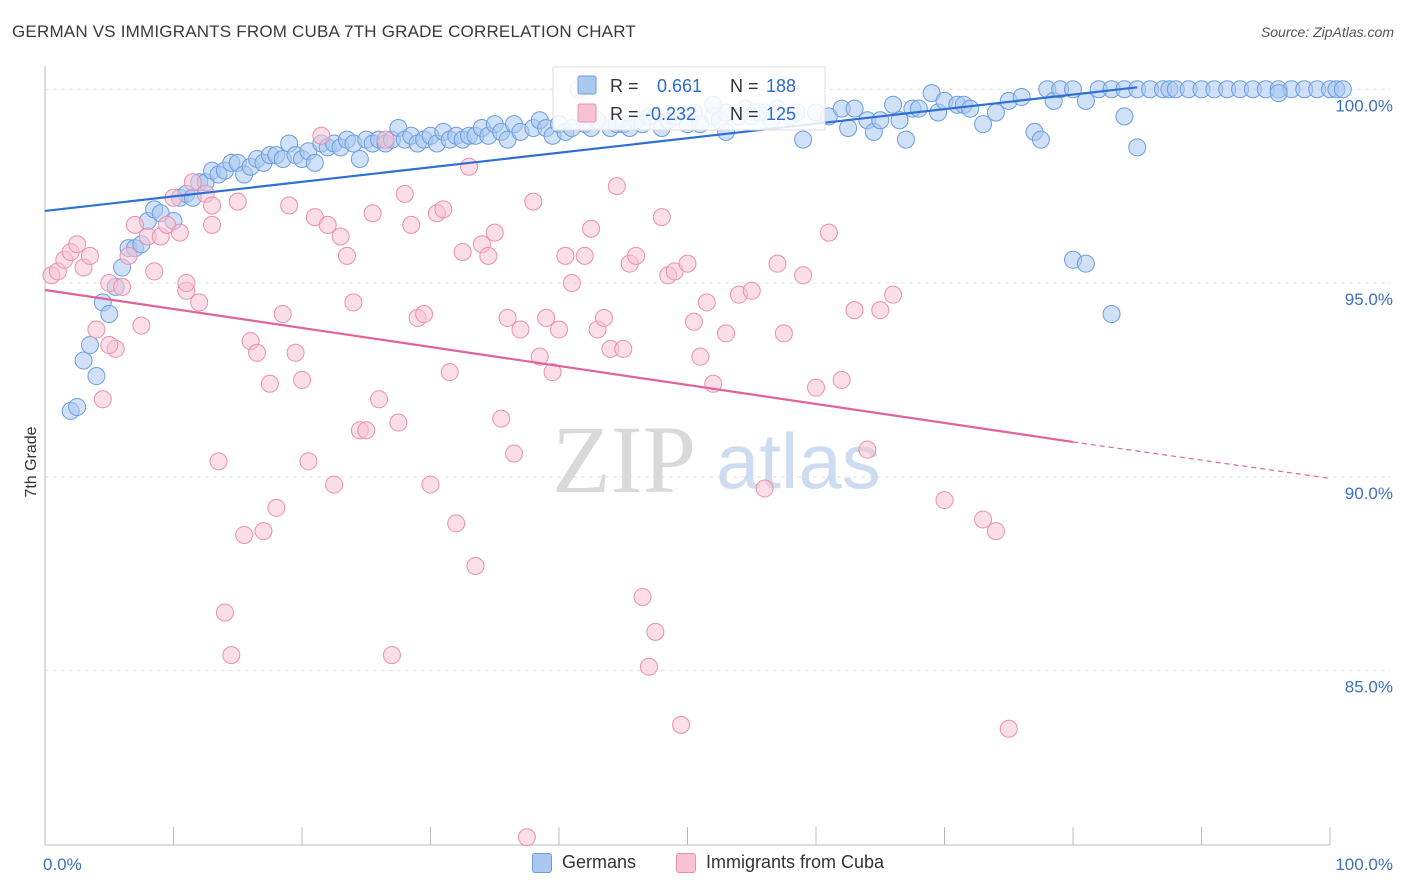  What do you see at coordinates (1369, 493) in the screenshot?
I see `y-tick-label: 90.0%` at bounding box center [1369, 493].